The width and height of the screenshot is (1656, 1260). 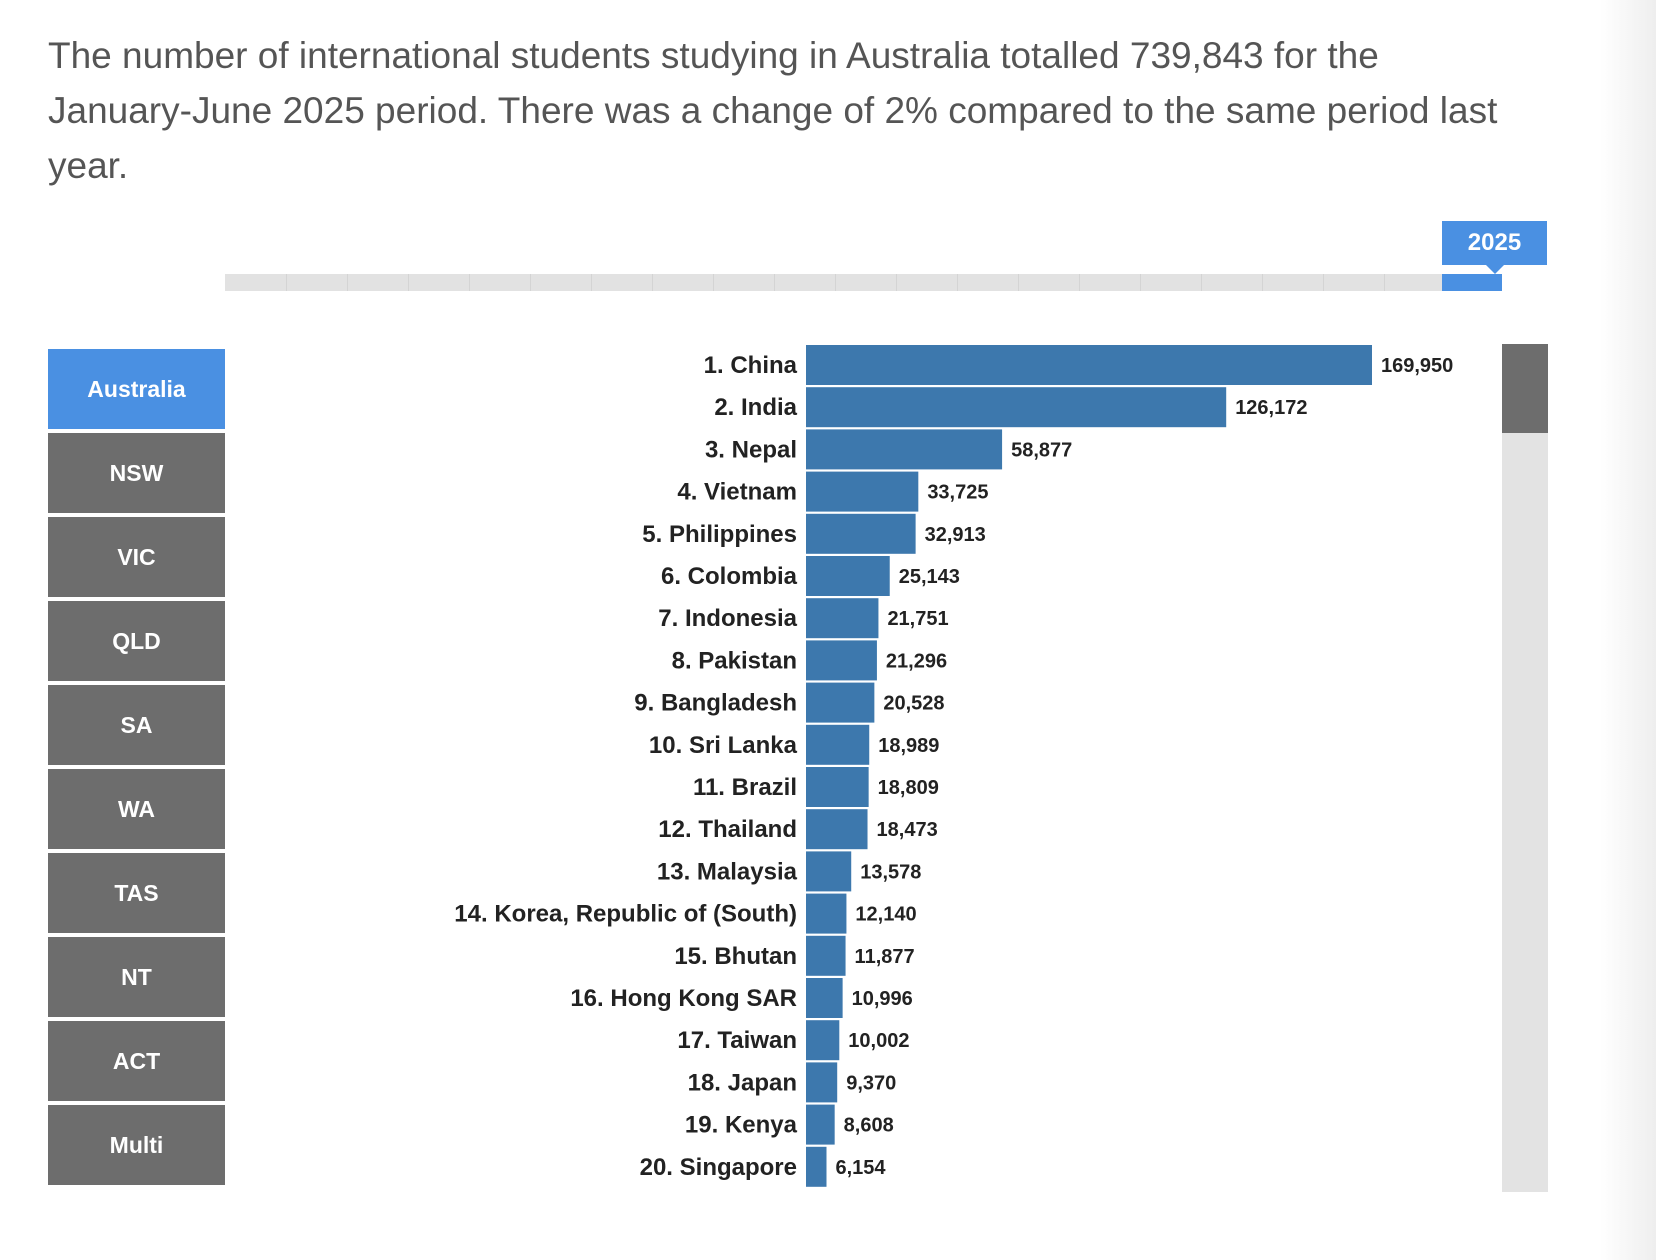 I want to click on category-label: 17. Taiwan, so click(x=737, y=1040).